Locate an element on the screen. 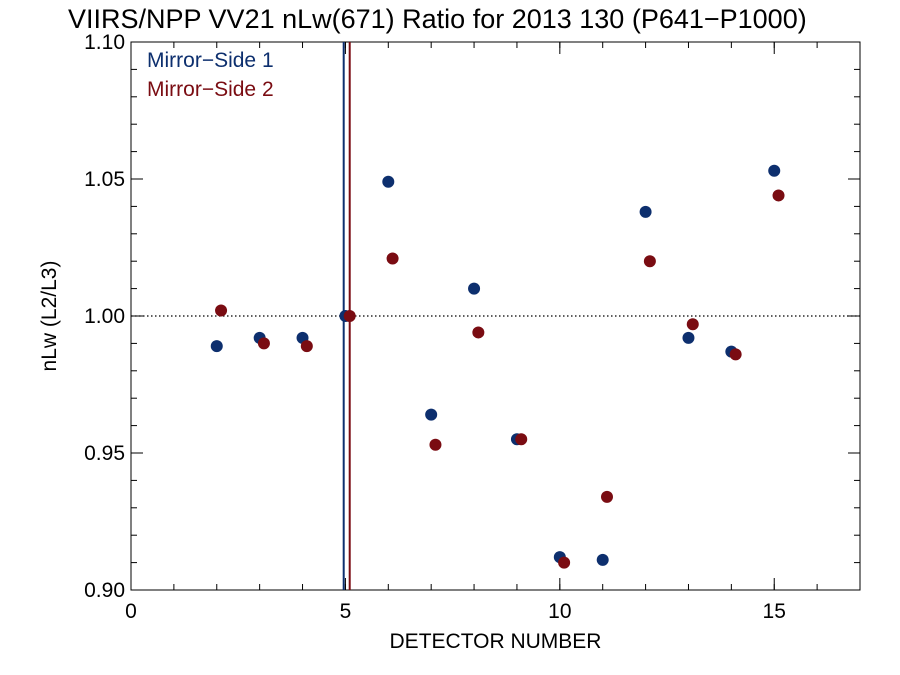 This screenshot has width=900, height=675. x-tick-label: 0 is located at coordinates (131, 611).